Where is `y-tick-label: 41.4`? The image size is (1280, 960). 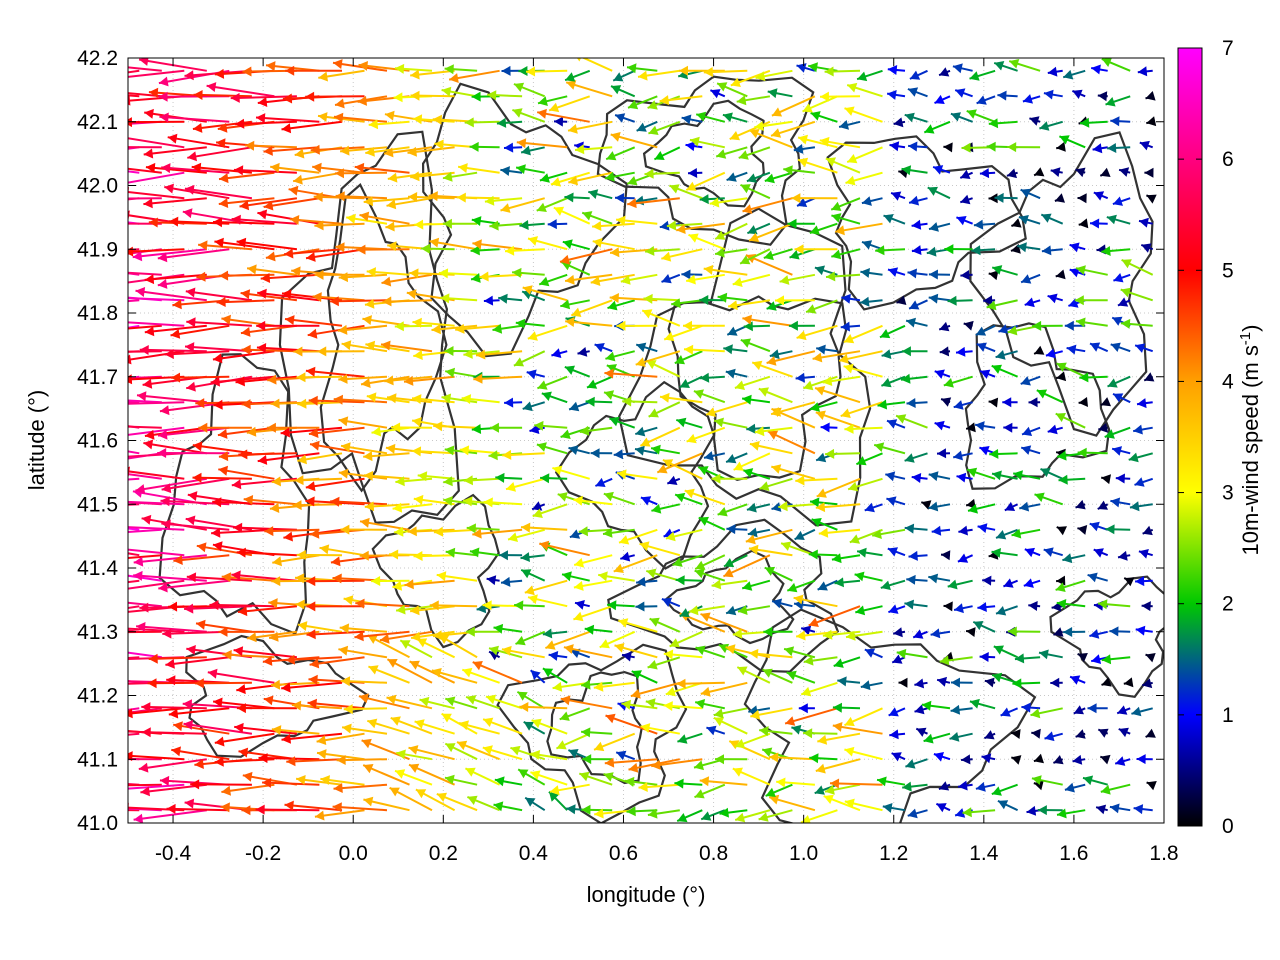
y-tick-label: 41.4 is located at coordinates (97, 568).